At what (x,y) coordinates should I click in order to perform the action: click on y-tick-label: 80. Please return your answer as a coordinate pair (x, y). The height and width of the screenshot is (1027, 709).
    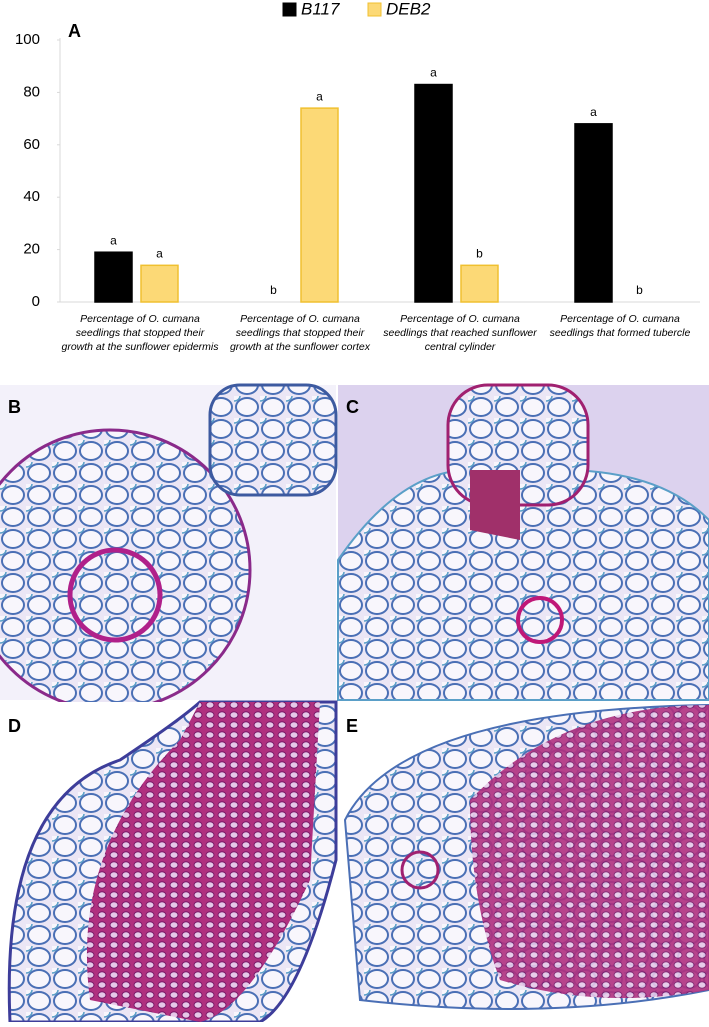
    Looking at the image, I should click on (31, 91).